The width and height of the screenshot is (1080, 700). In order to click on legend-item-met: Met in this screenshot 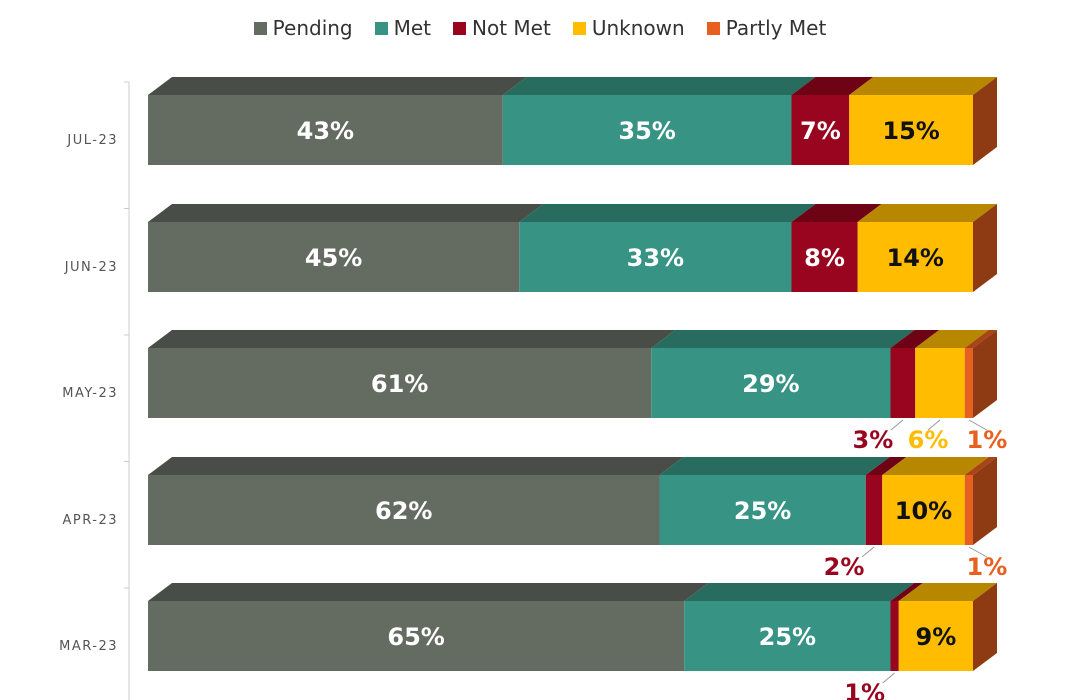, I will do `click(403, 28)`.